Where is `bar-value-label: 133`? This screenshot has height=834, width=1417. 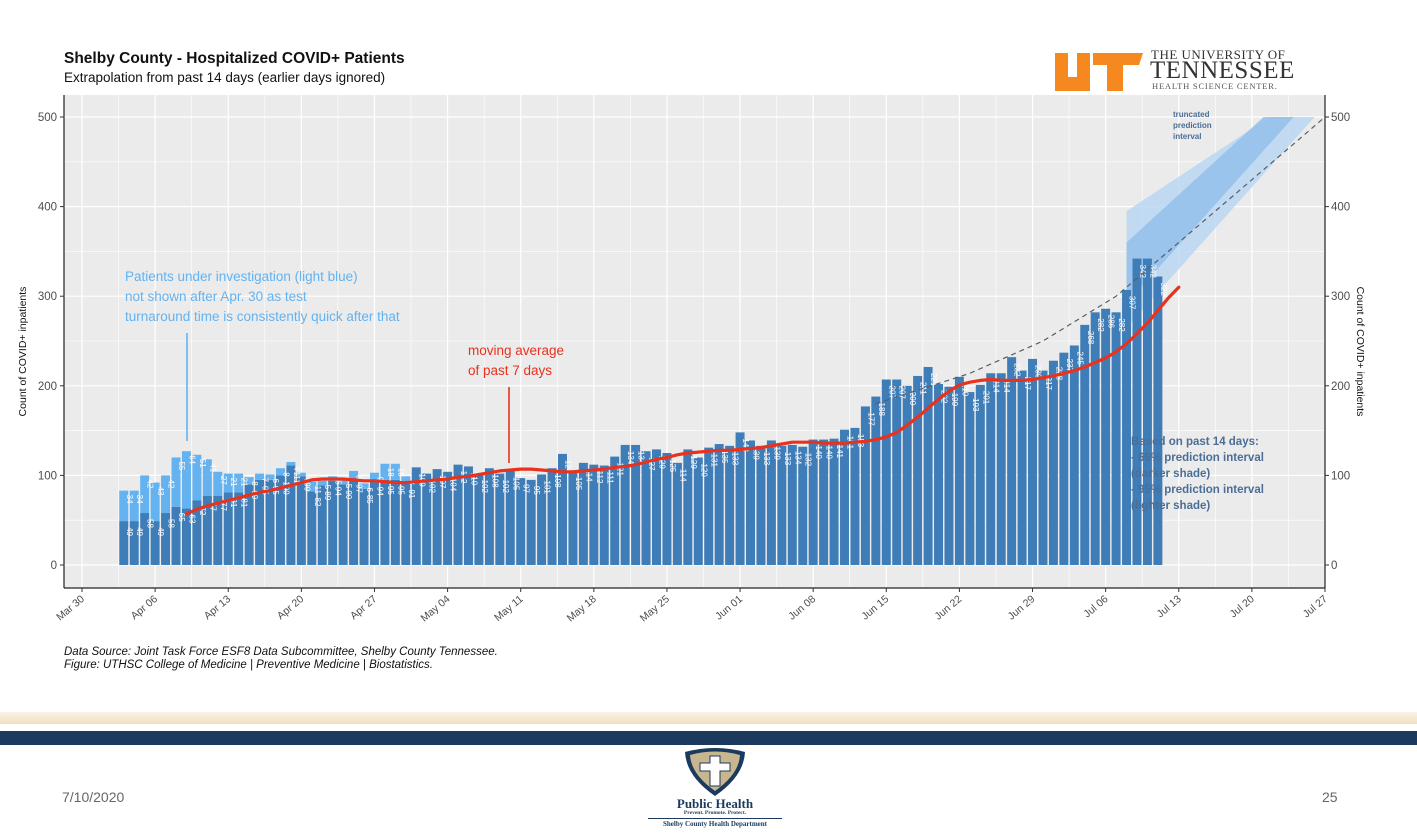
bar-value-label: 133 is located at coordinates (766, 459).